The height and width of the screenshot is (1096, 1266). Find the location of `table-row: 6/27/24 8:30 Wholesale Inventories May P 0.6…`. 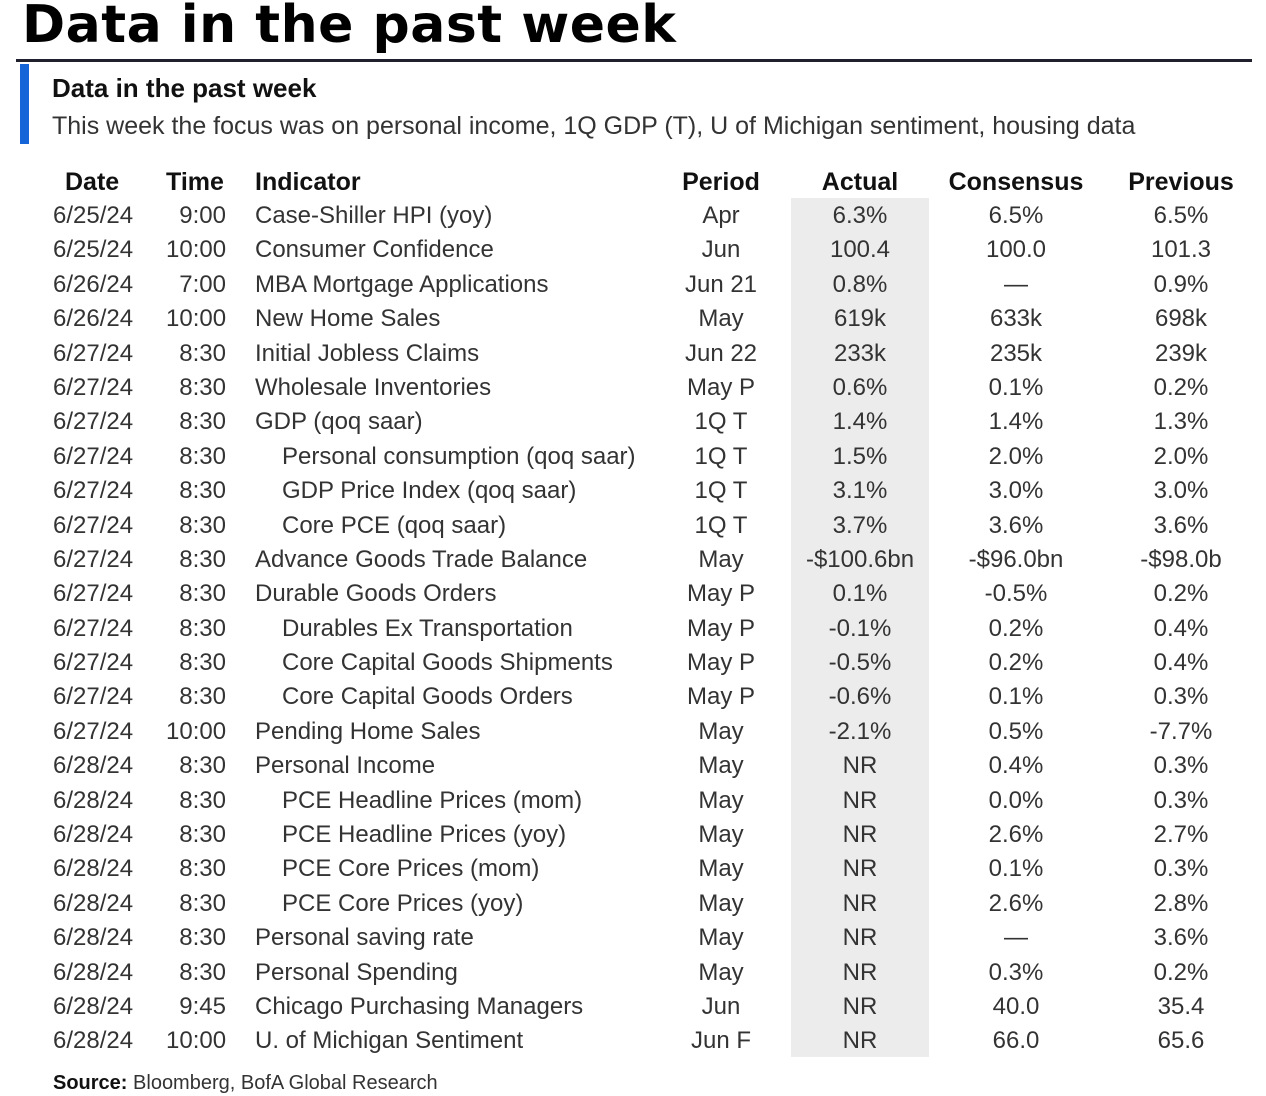

table-row: 6/27/24 8:30 Wholesale Inventories May P 0.6… is located at coordinates (633, 388).